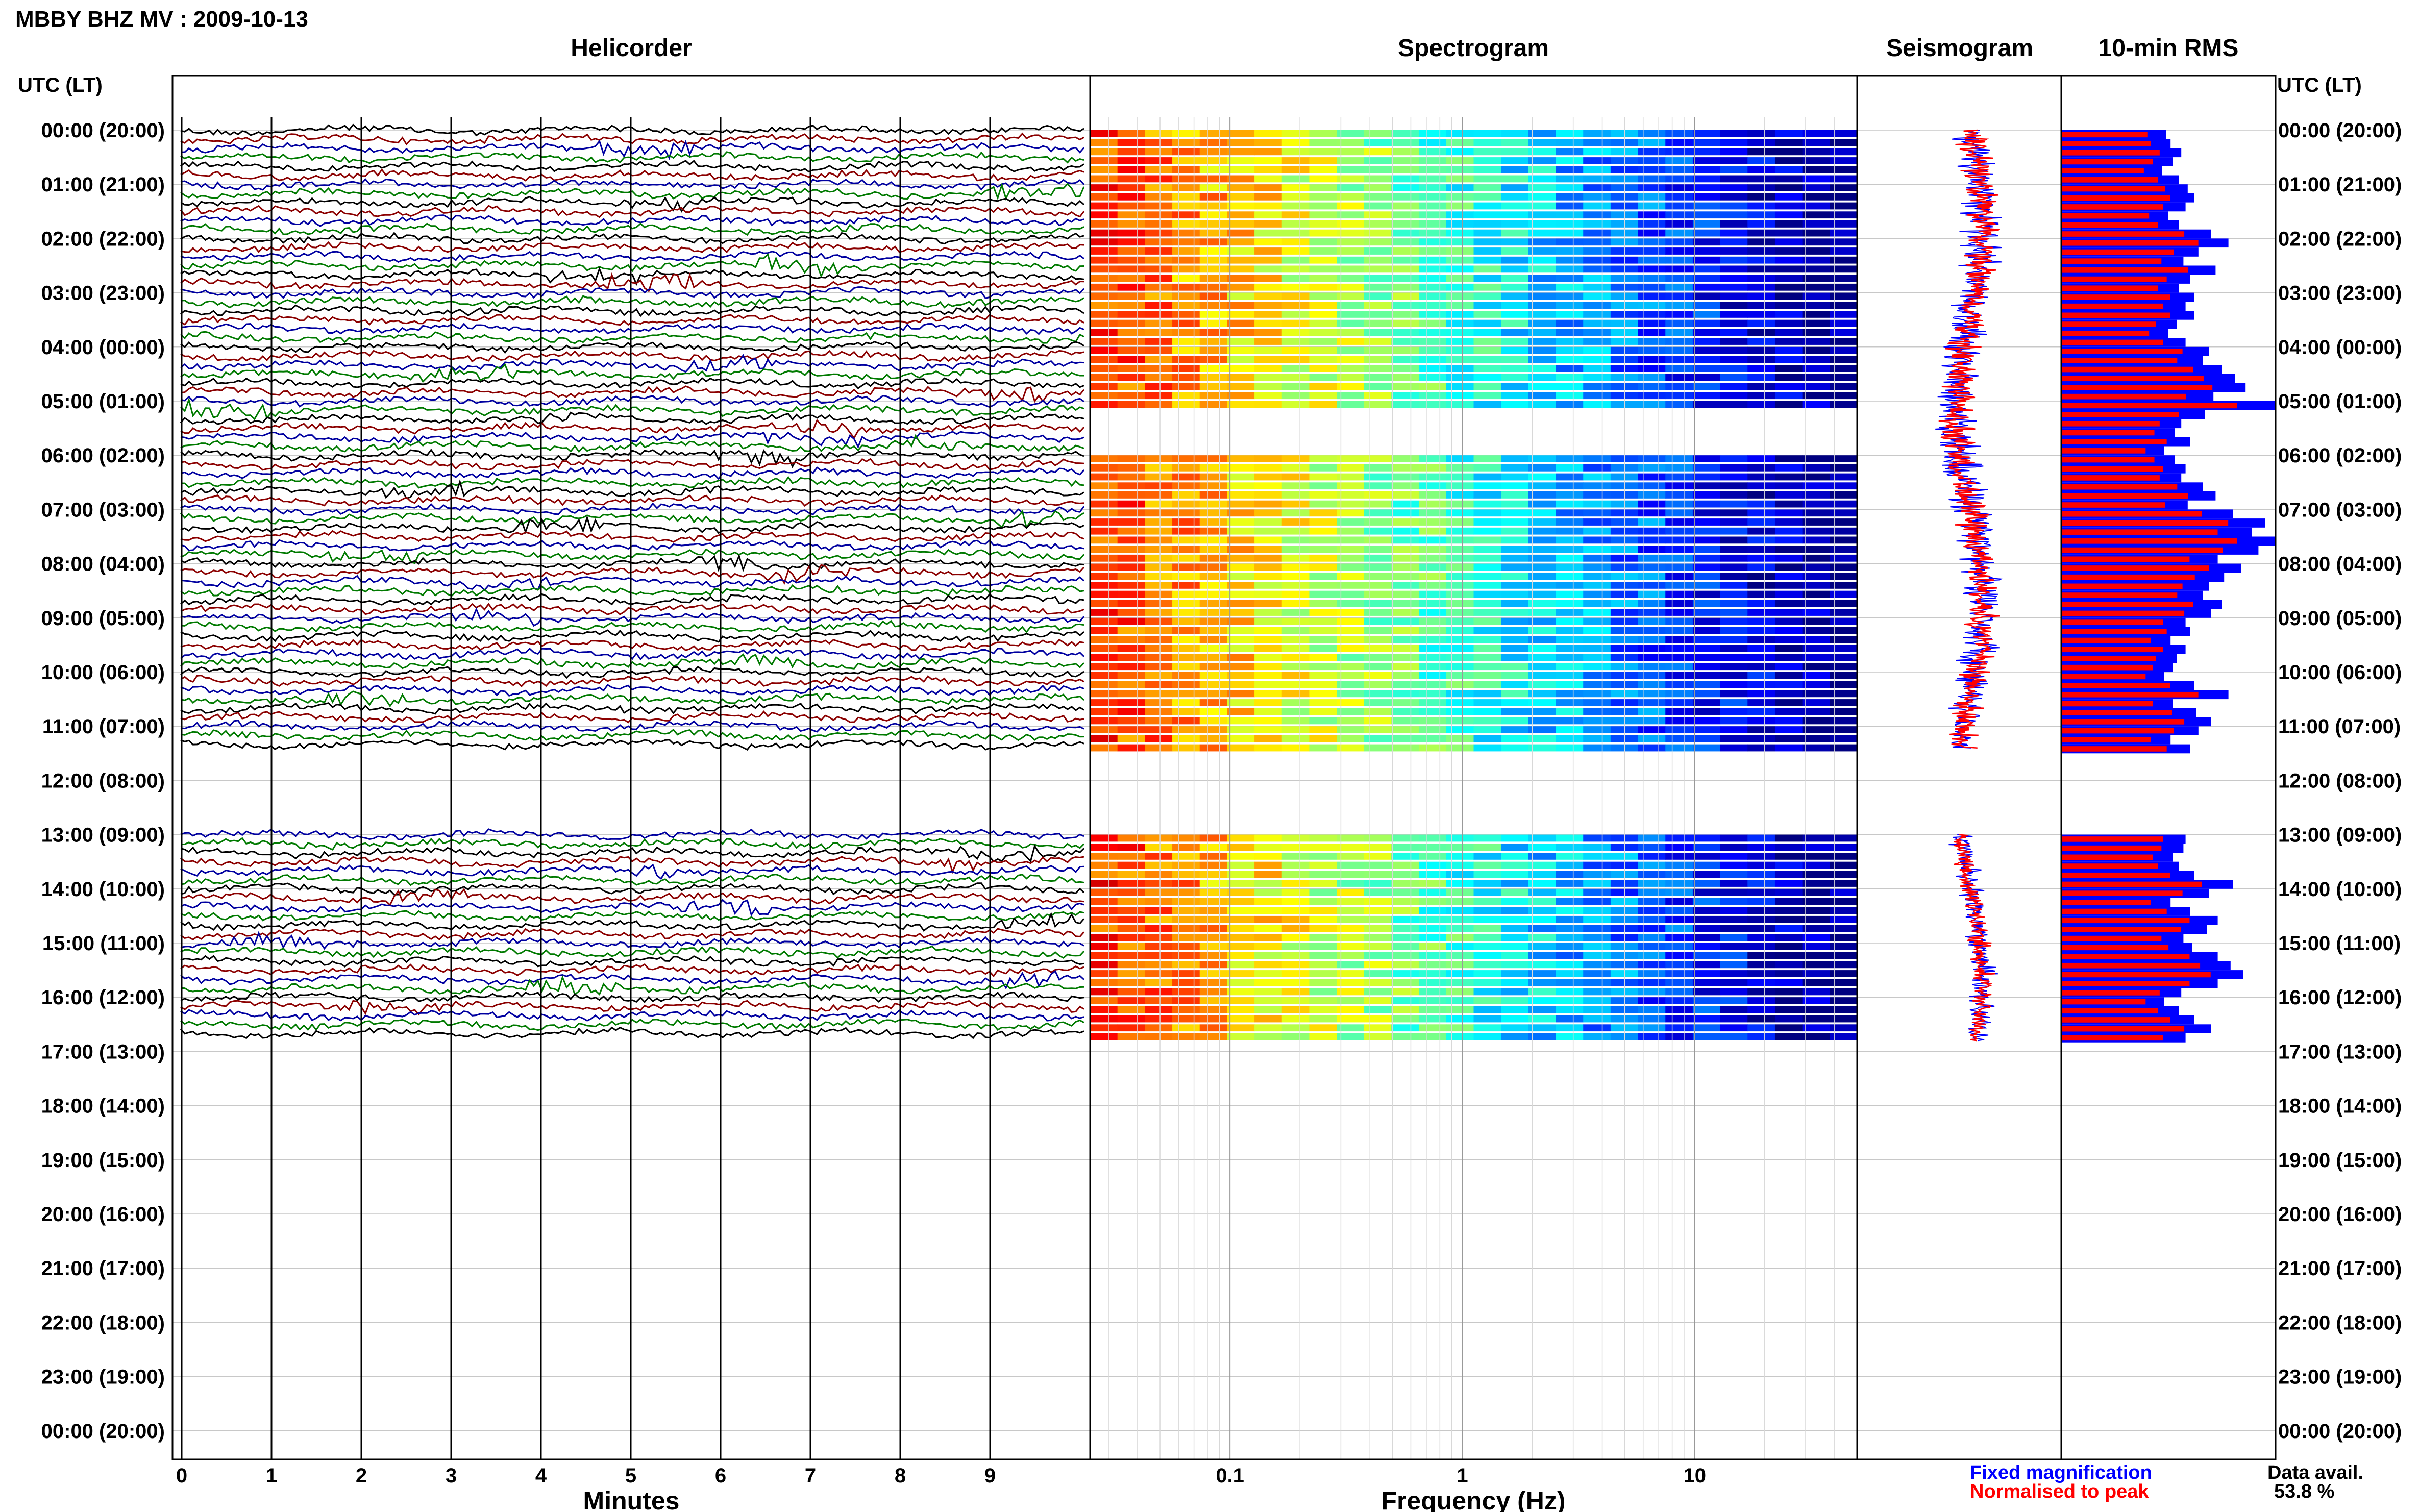 The image size is (2419, 1512). What do you see at coordinates (1461, 1476) in the screenshot?
I see `spectrogram-x-ticks: 0.1 1 10` at bounding box center [1461, 1476].